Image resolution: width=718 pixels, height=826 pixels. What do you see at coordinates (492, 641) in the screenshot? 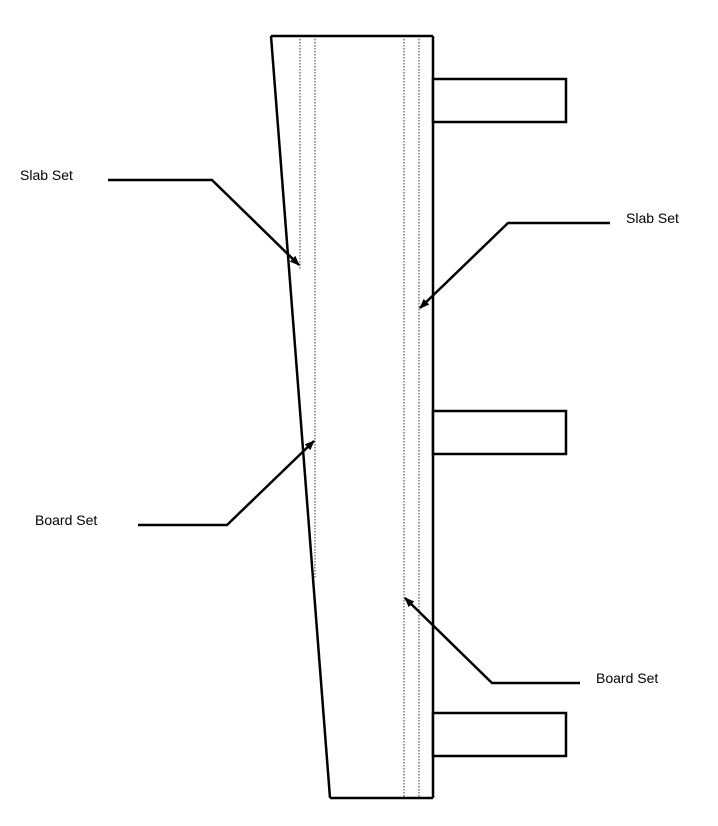
I see `board-set-right-leader` at bounding box center [492, 641].